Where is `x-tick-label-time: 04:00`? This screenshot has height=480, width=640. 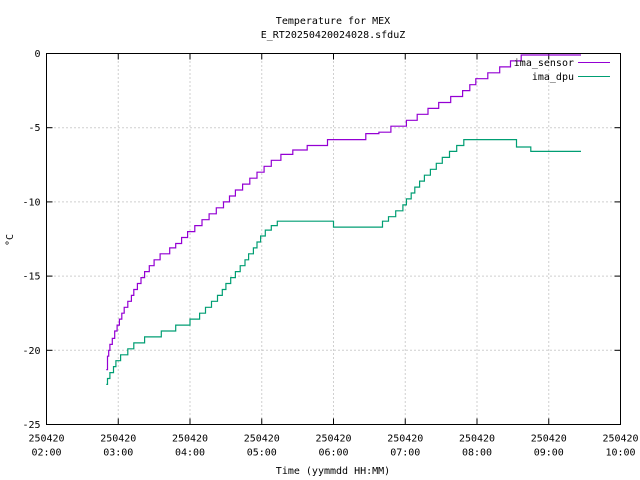 x-tick-label-time: 04:00 is located at coordinates (190, 453).